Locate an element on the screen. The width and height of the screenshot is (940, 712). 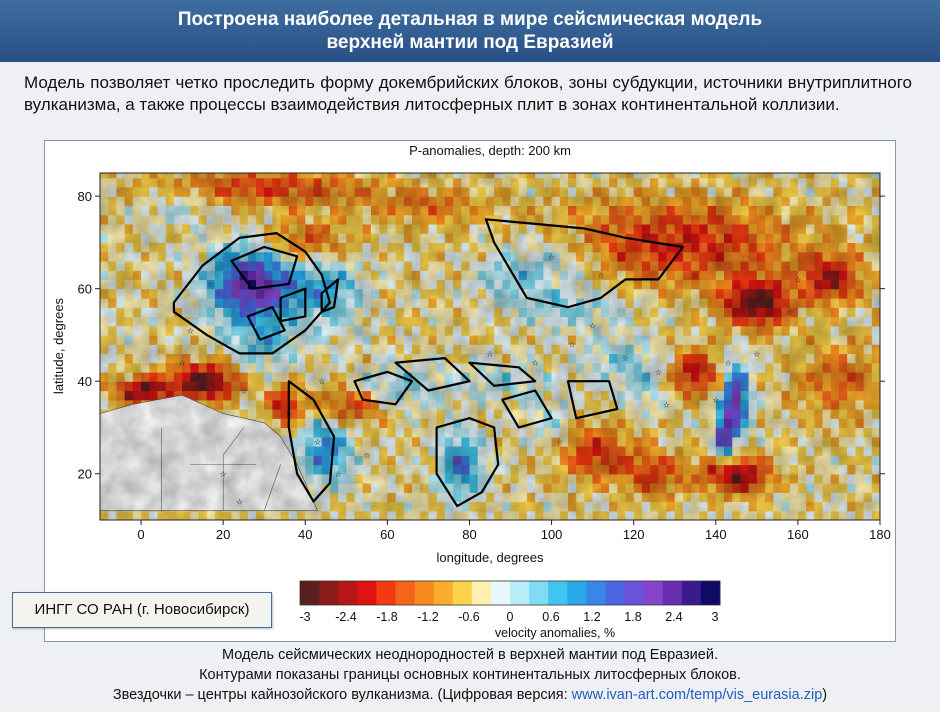
x-tick-label: 180 is located at coordinates (880, 534).